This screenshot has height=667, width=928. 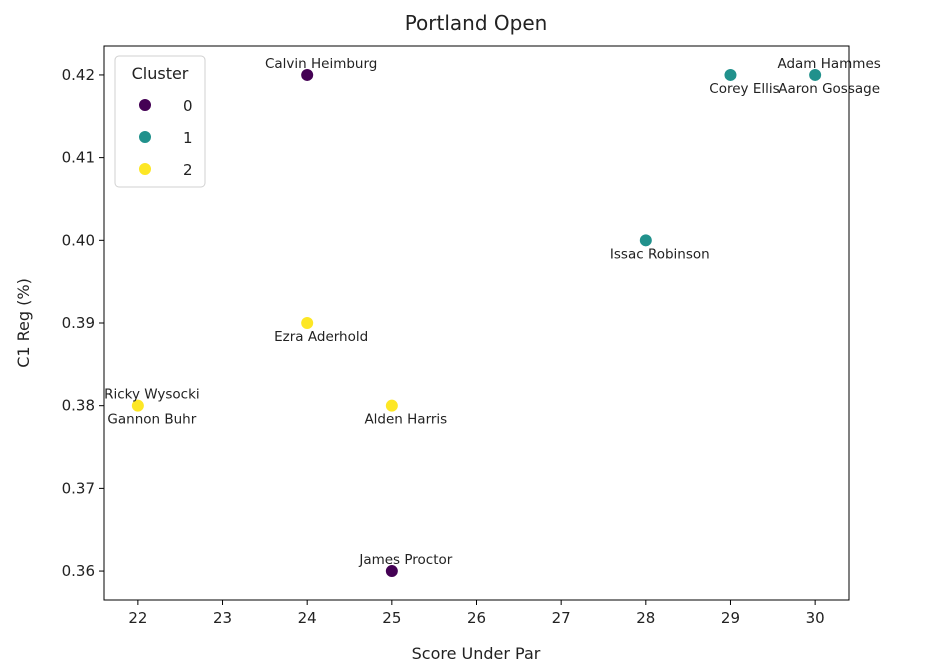 What do you see at coordinates (78, 406) in the screenshot?
I see `y-tick-label: 0.38` at bounding box center [78, 406].